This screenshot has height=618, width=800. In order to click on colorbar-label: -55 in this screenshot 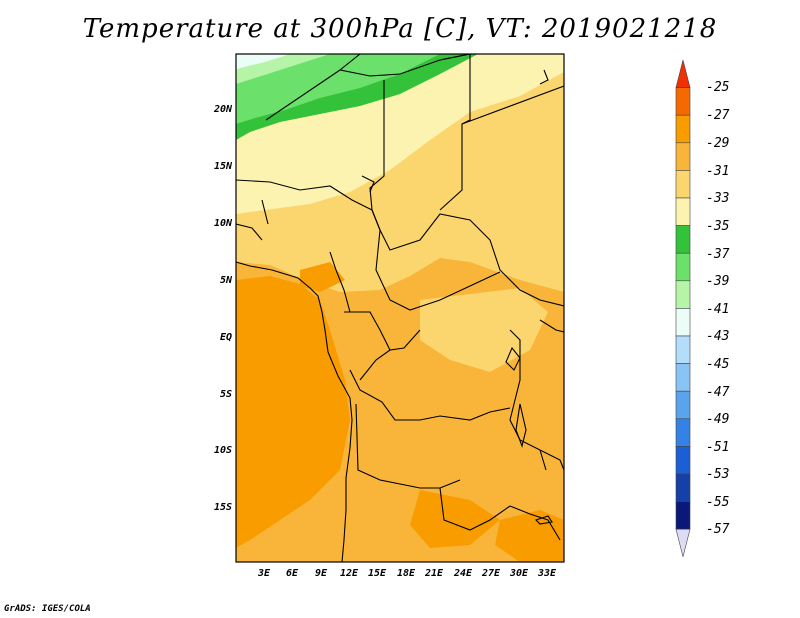, I will do `click(718, 502)`.